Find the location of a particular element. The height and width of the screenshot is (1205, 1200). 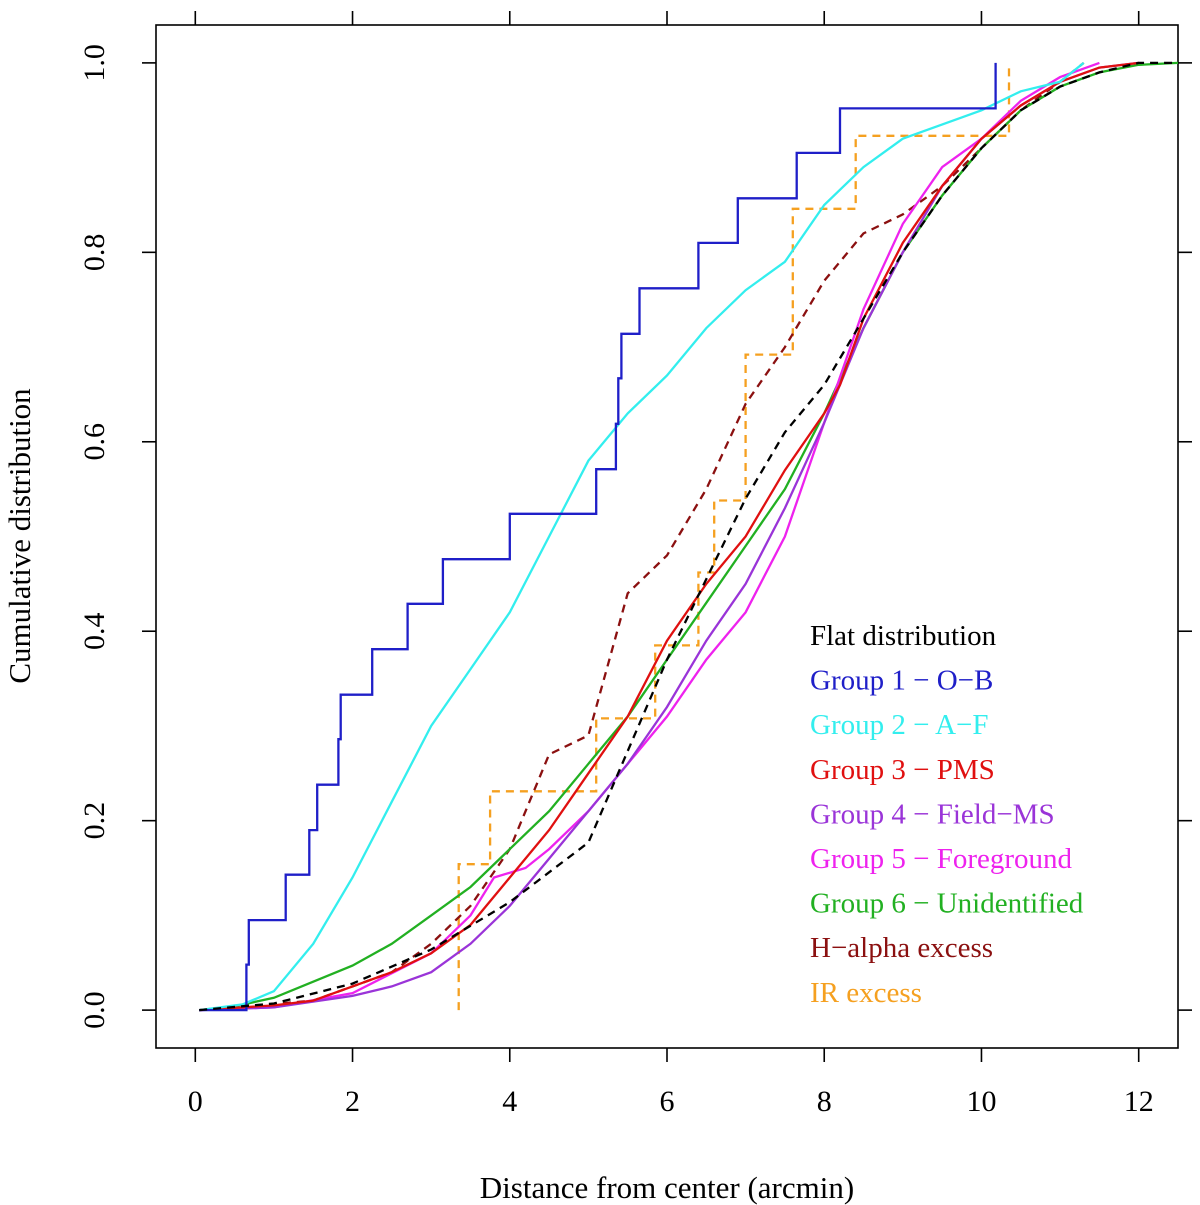

y-tick-label: 0.6 is located at coordinates (94, 442).